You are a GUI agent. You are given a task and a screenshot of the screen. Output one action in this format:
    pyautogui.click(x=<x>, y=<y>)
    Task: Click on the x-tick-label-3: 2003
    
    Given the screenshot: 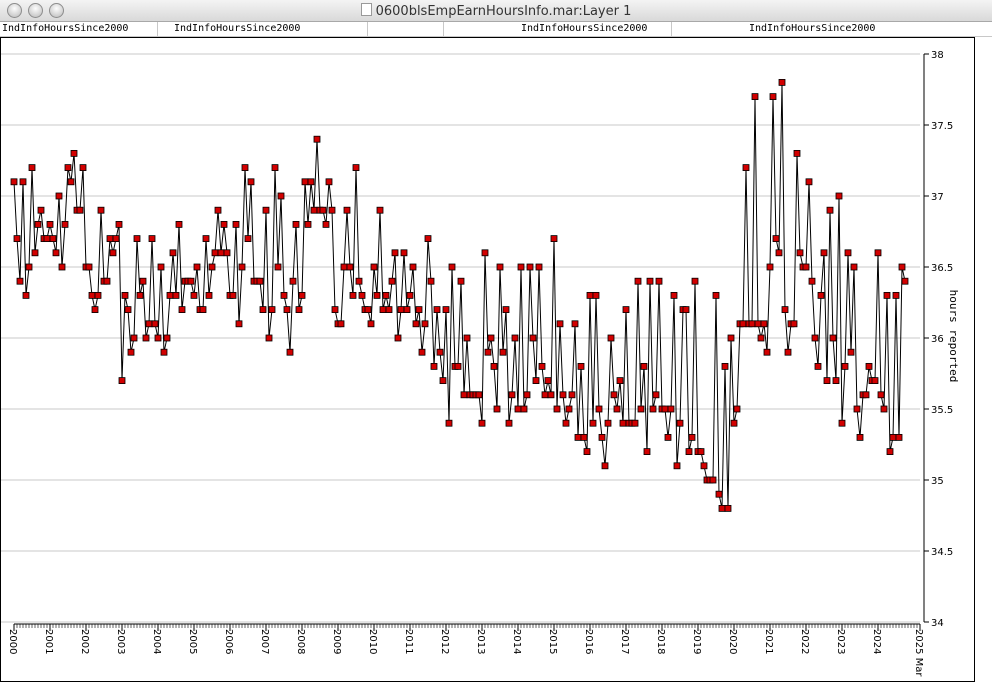 What is the action you would take?
    pyautogui.click(x=120, y=641)
    